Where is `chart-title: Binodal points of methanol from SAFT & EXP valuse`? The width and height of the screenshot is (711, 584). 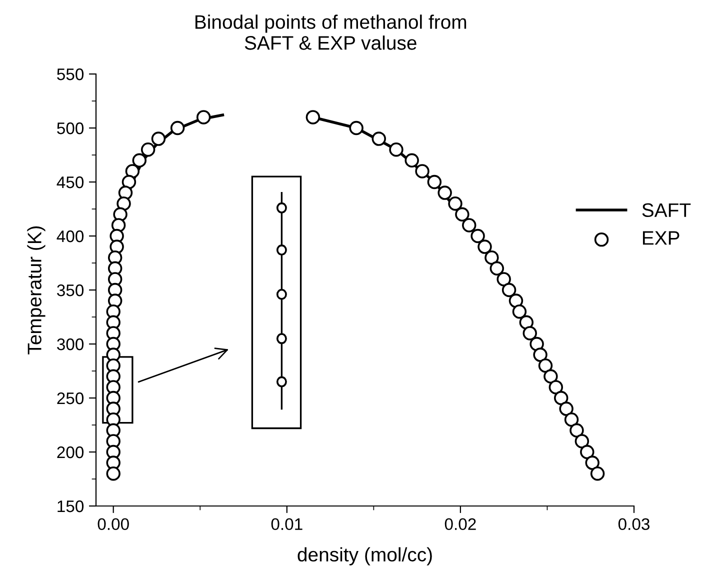 chart-title: Binodal points of methanol from SAFT & EXP valuse is located at coordinates (330, 32).